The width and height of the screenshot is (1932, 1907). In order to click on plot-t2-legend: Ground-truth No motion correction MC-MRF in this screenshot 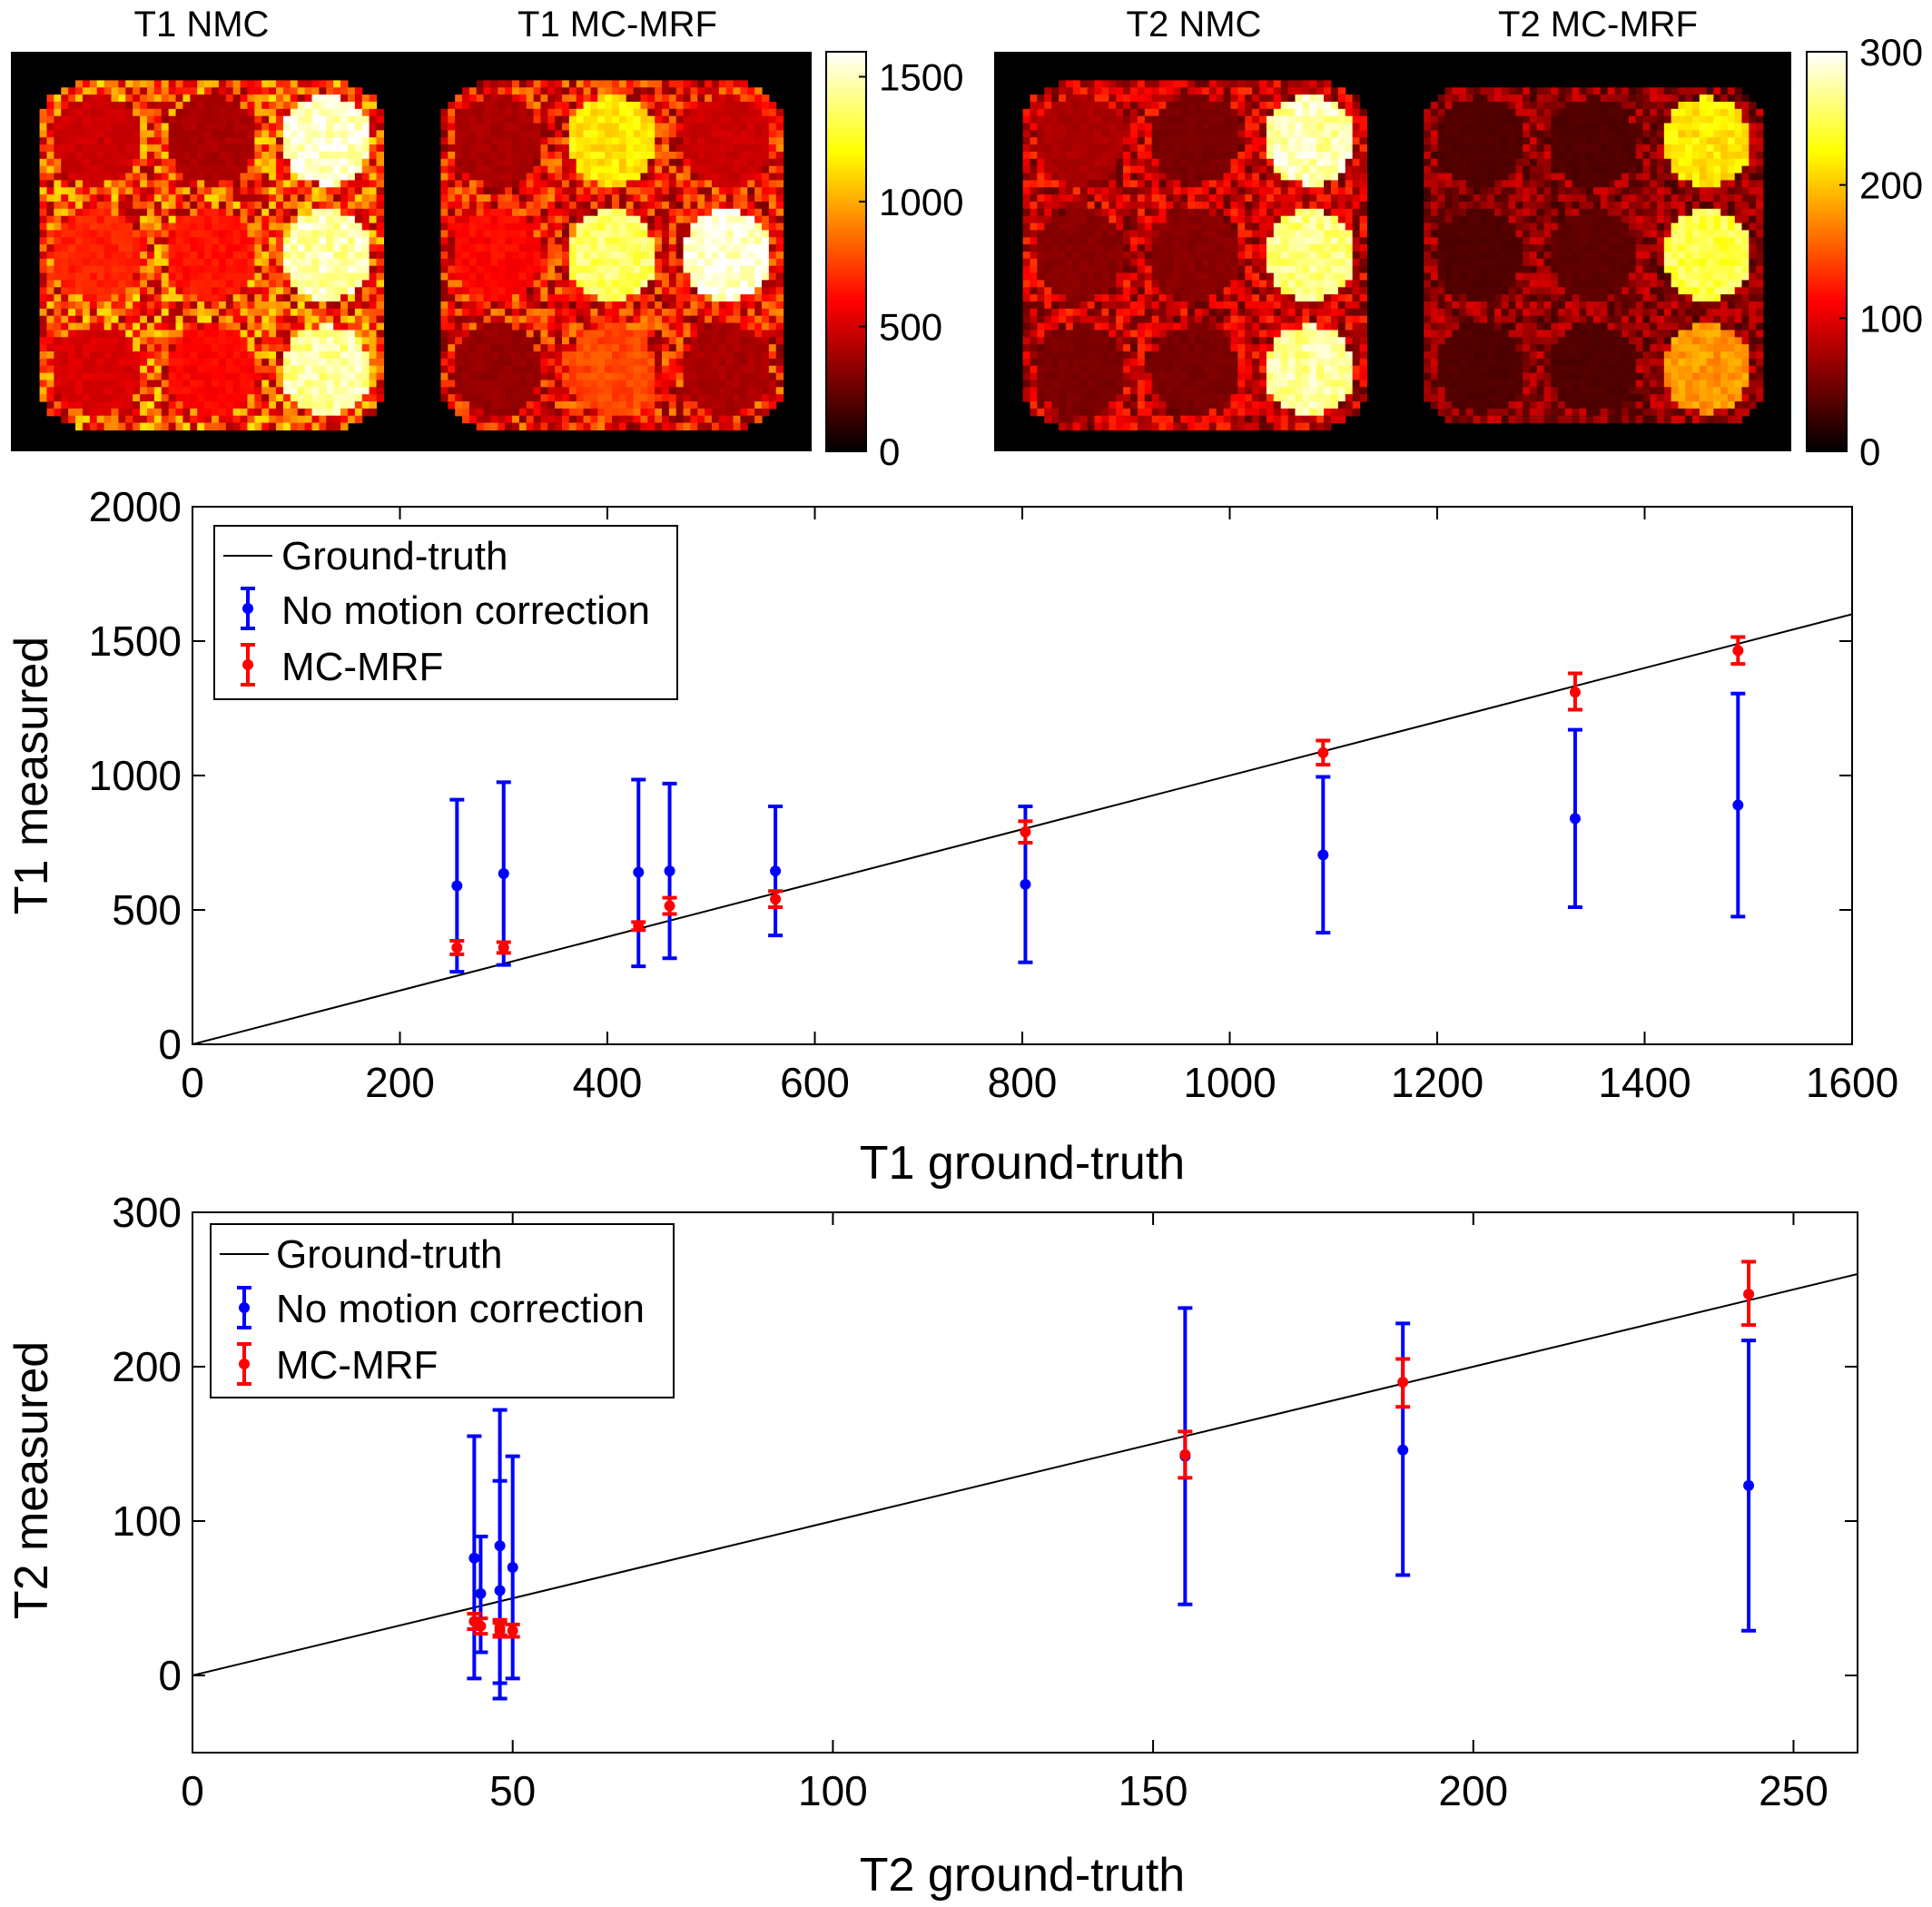, I will do `click(442, 1311)`.